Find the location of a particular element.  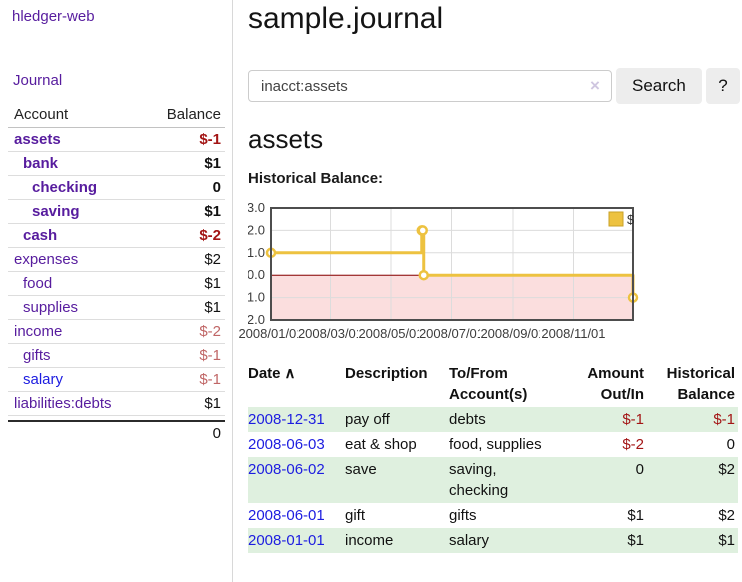

col-header-balance: Historical Balance is located at coordinates (700, 384).